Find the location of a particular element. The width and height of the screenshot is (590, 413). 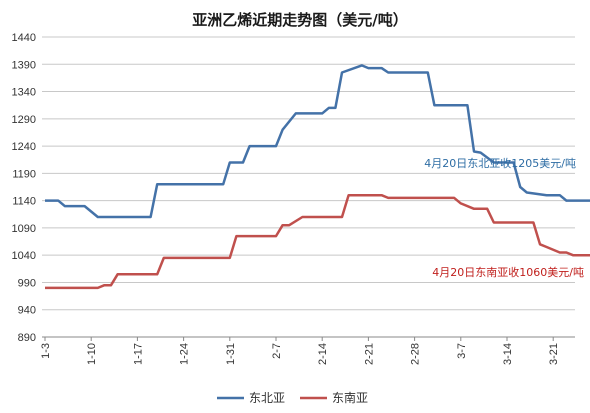

x-tick-label: 2-28 is located at coordinates (416, 354).